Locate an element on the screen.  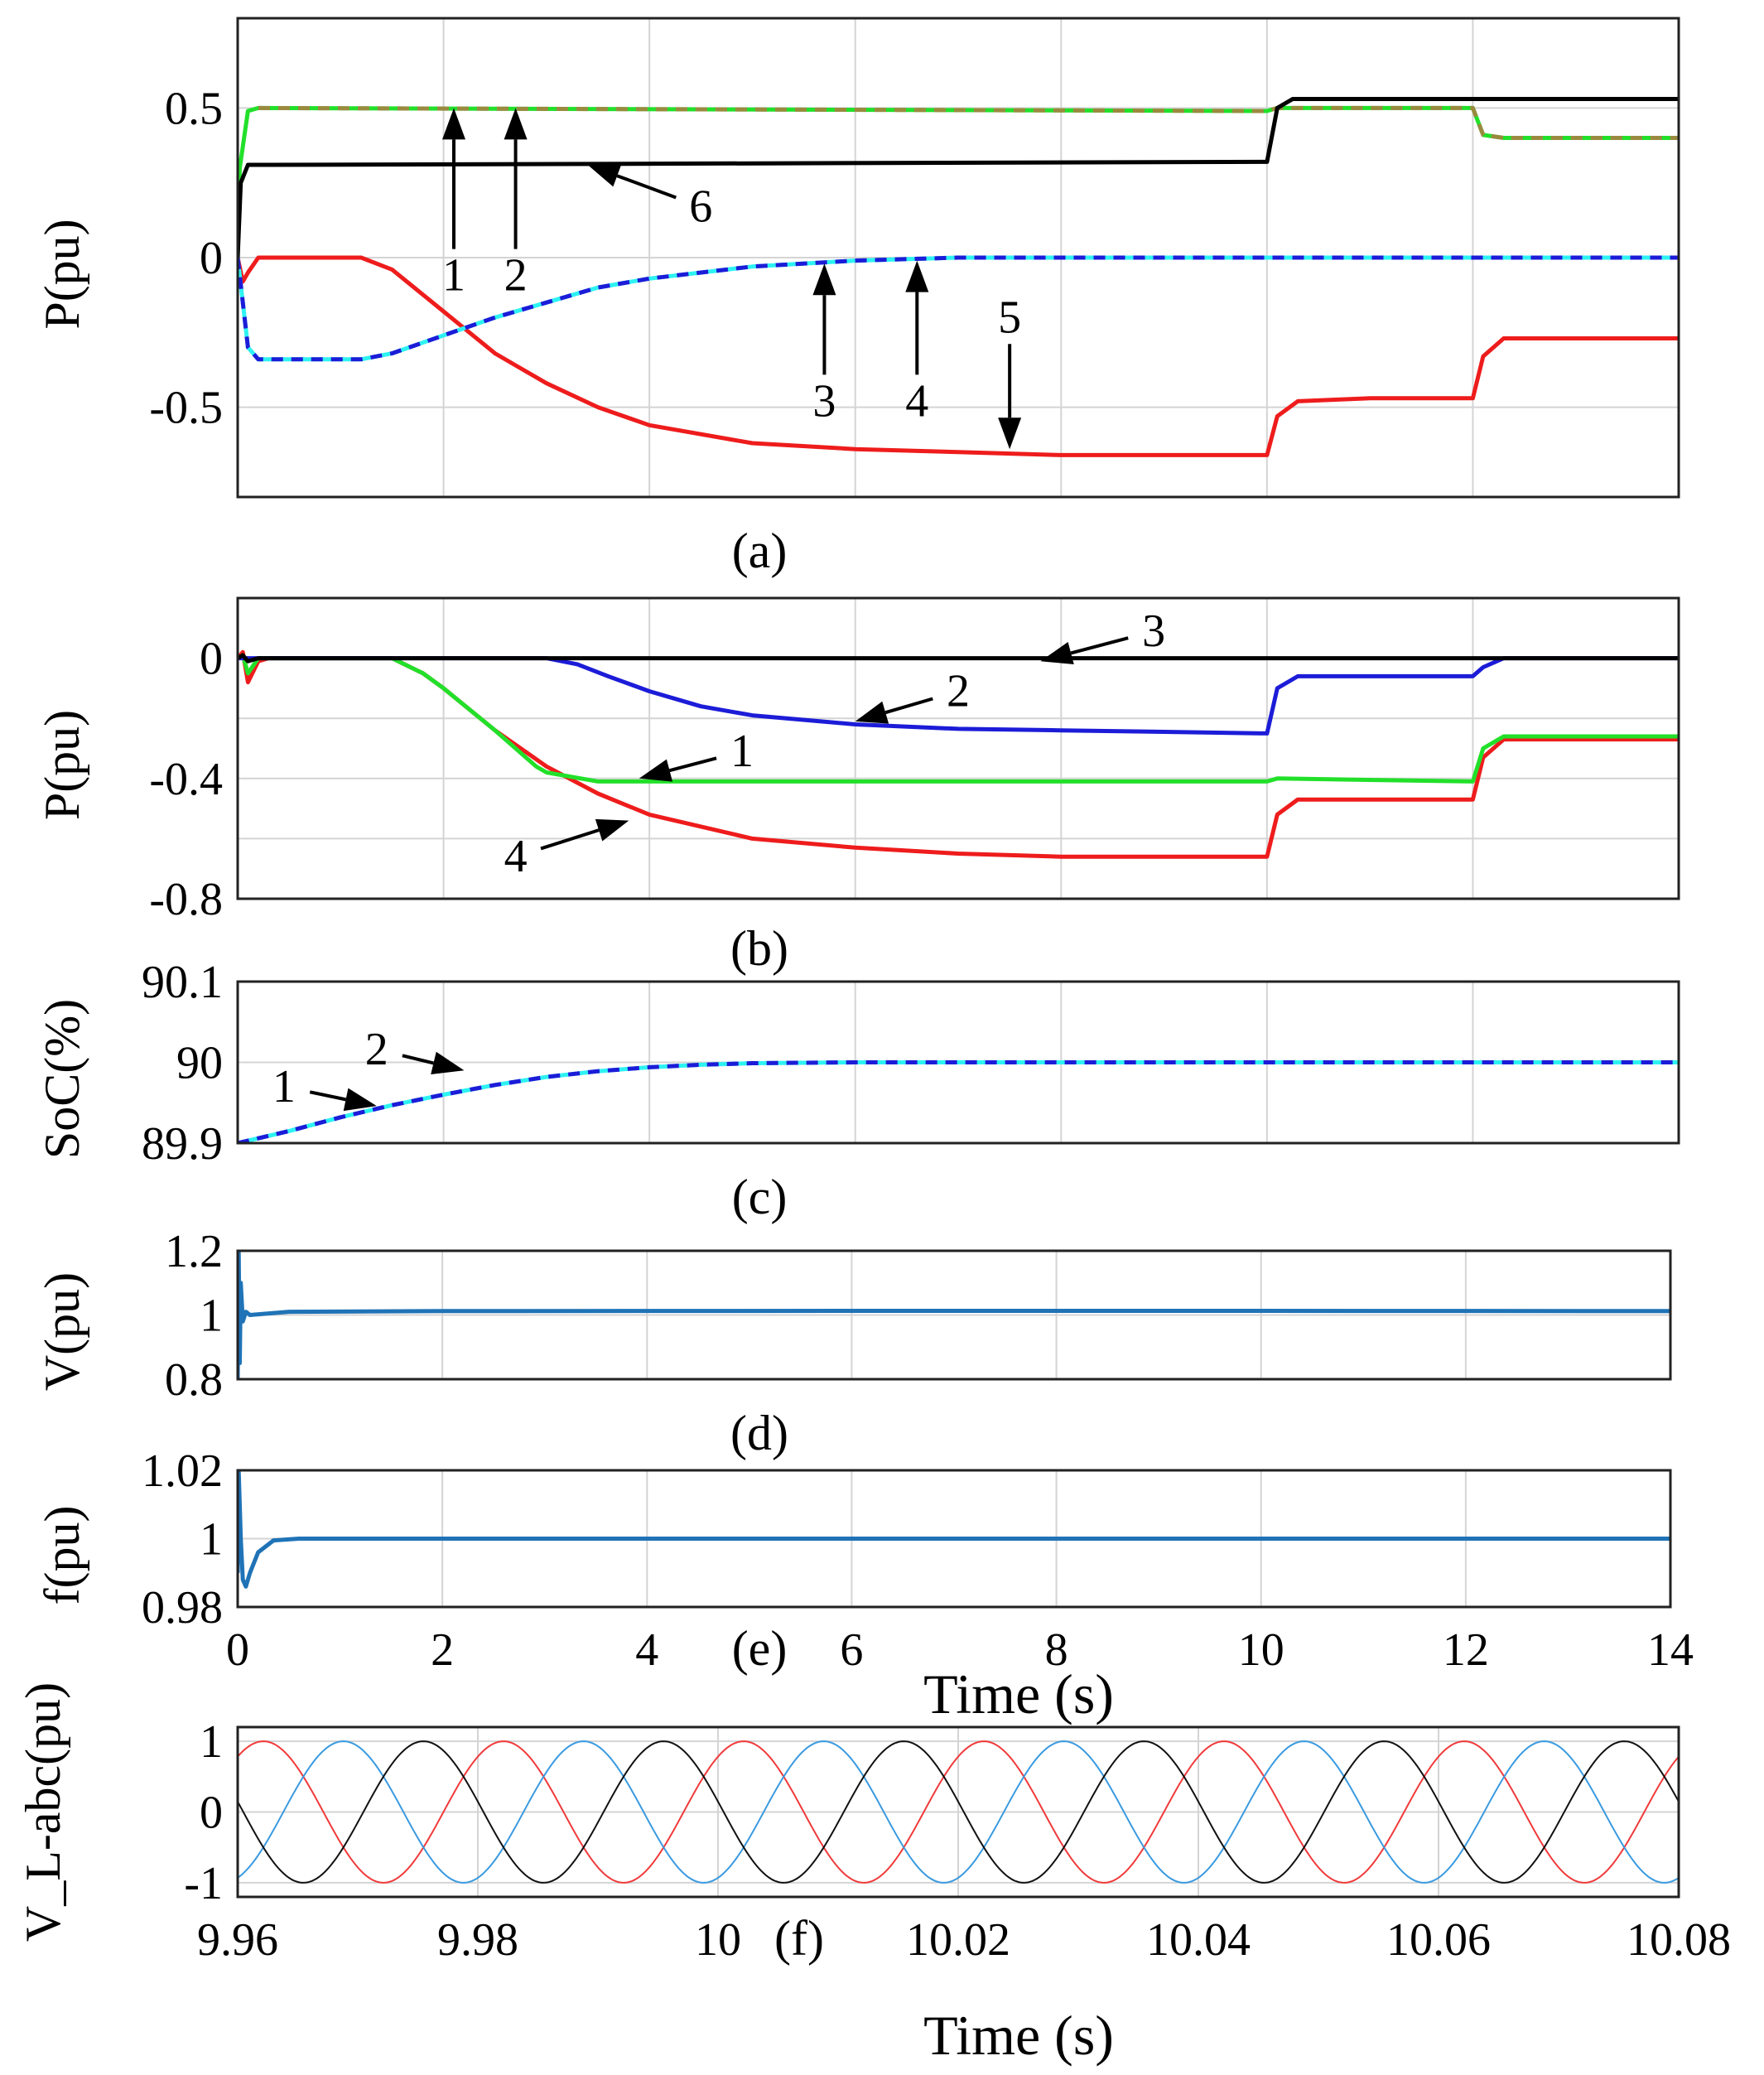
series-trace-3-black is located at coordinates (958, 658).